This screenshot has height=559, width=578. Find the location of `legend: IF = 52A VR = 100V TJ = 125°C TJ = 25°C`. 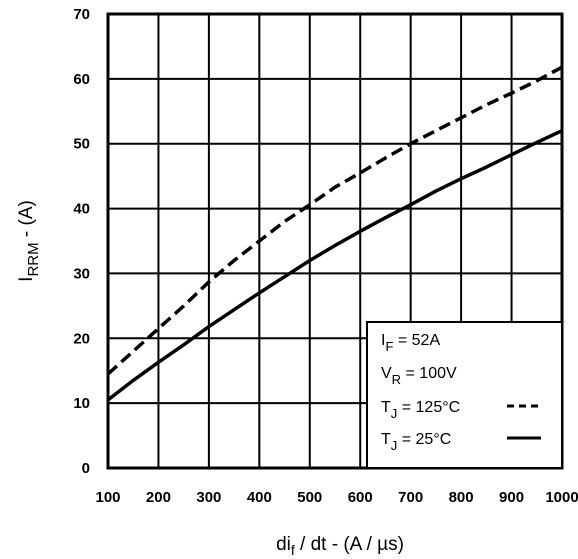

legend: IF = 52A VR = 100V TJ = 125°C TJ = 25°C is located at coordinates (464, 395).